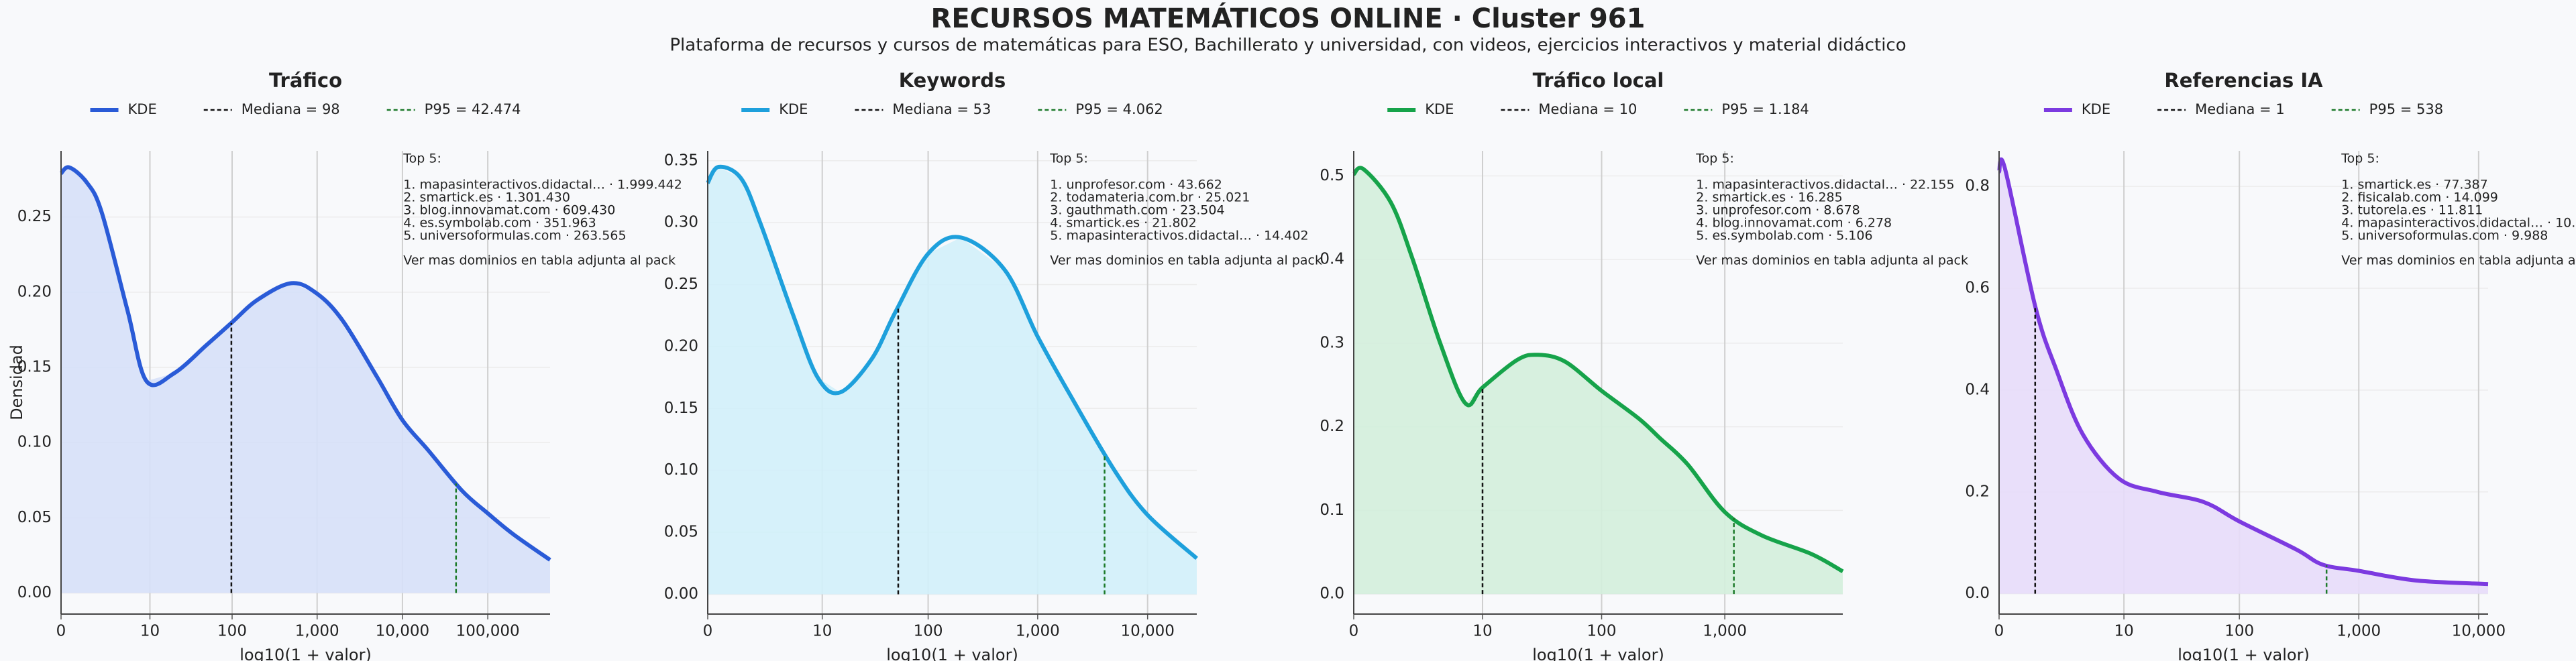  Describe the element at coordinates (1784, 236) in the screenshot. I see `annotation-line: 5. es.symbolab.com · 5.106` at that location.